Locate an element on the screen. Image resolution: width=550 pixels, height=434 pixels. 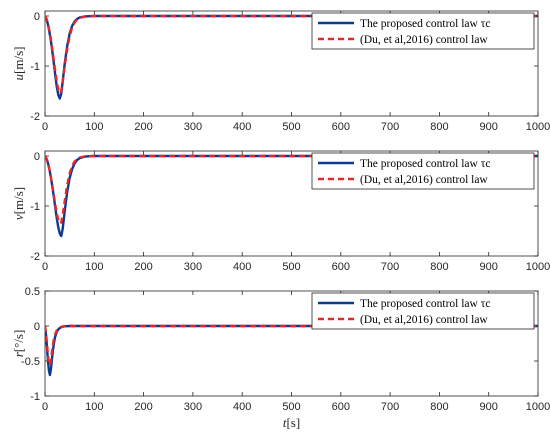
y-axis-label-unit: [°/s] is located at coordinates (18, 341).